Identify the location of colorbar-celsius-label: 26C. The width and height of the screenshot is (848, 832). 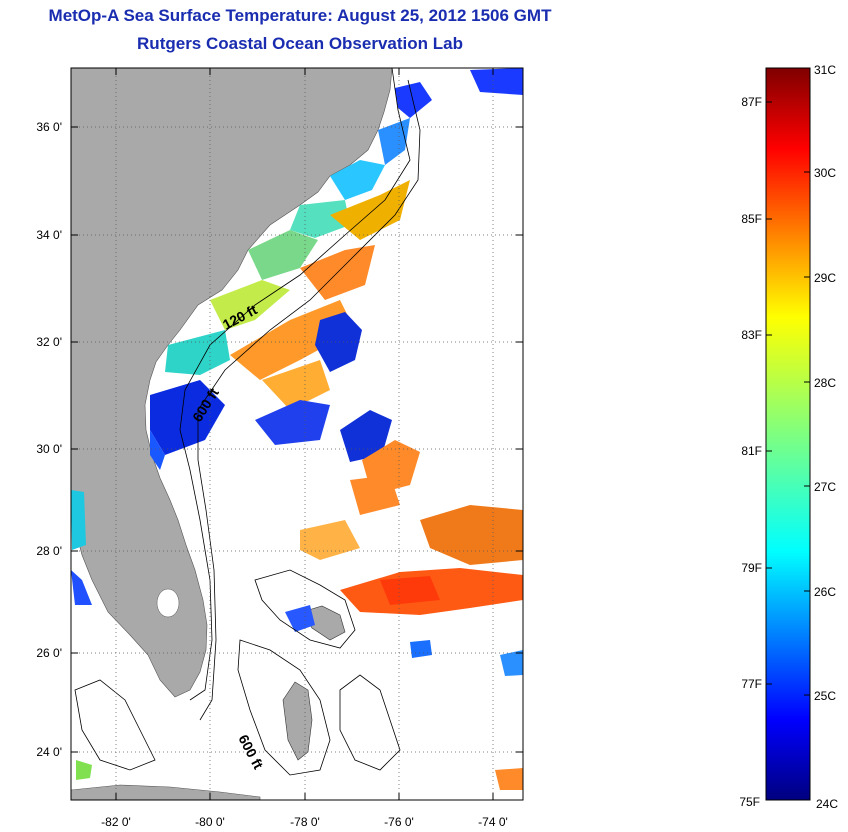
(825, 592).